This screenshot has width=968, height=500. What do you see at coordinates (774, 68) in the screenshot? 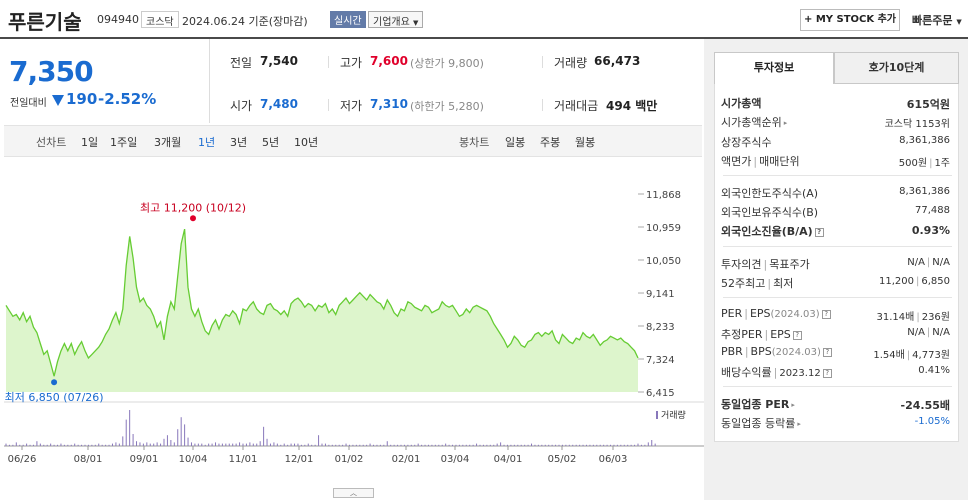
I see `tab-invest-info: 투자정보` at bounding box center [774, 68].